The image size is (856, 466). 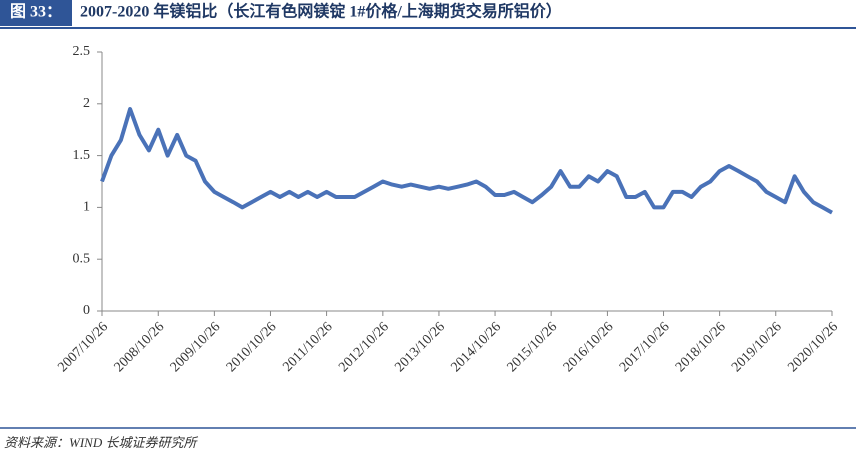 What do you see at coordinates (86, 103) in the screenshot?
I see `y-tick-label: 2` at bounding box center [86, 103].